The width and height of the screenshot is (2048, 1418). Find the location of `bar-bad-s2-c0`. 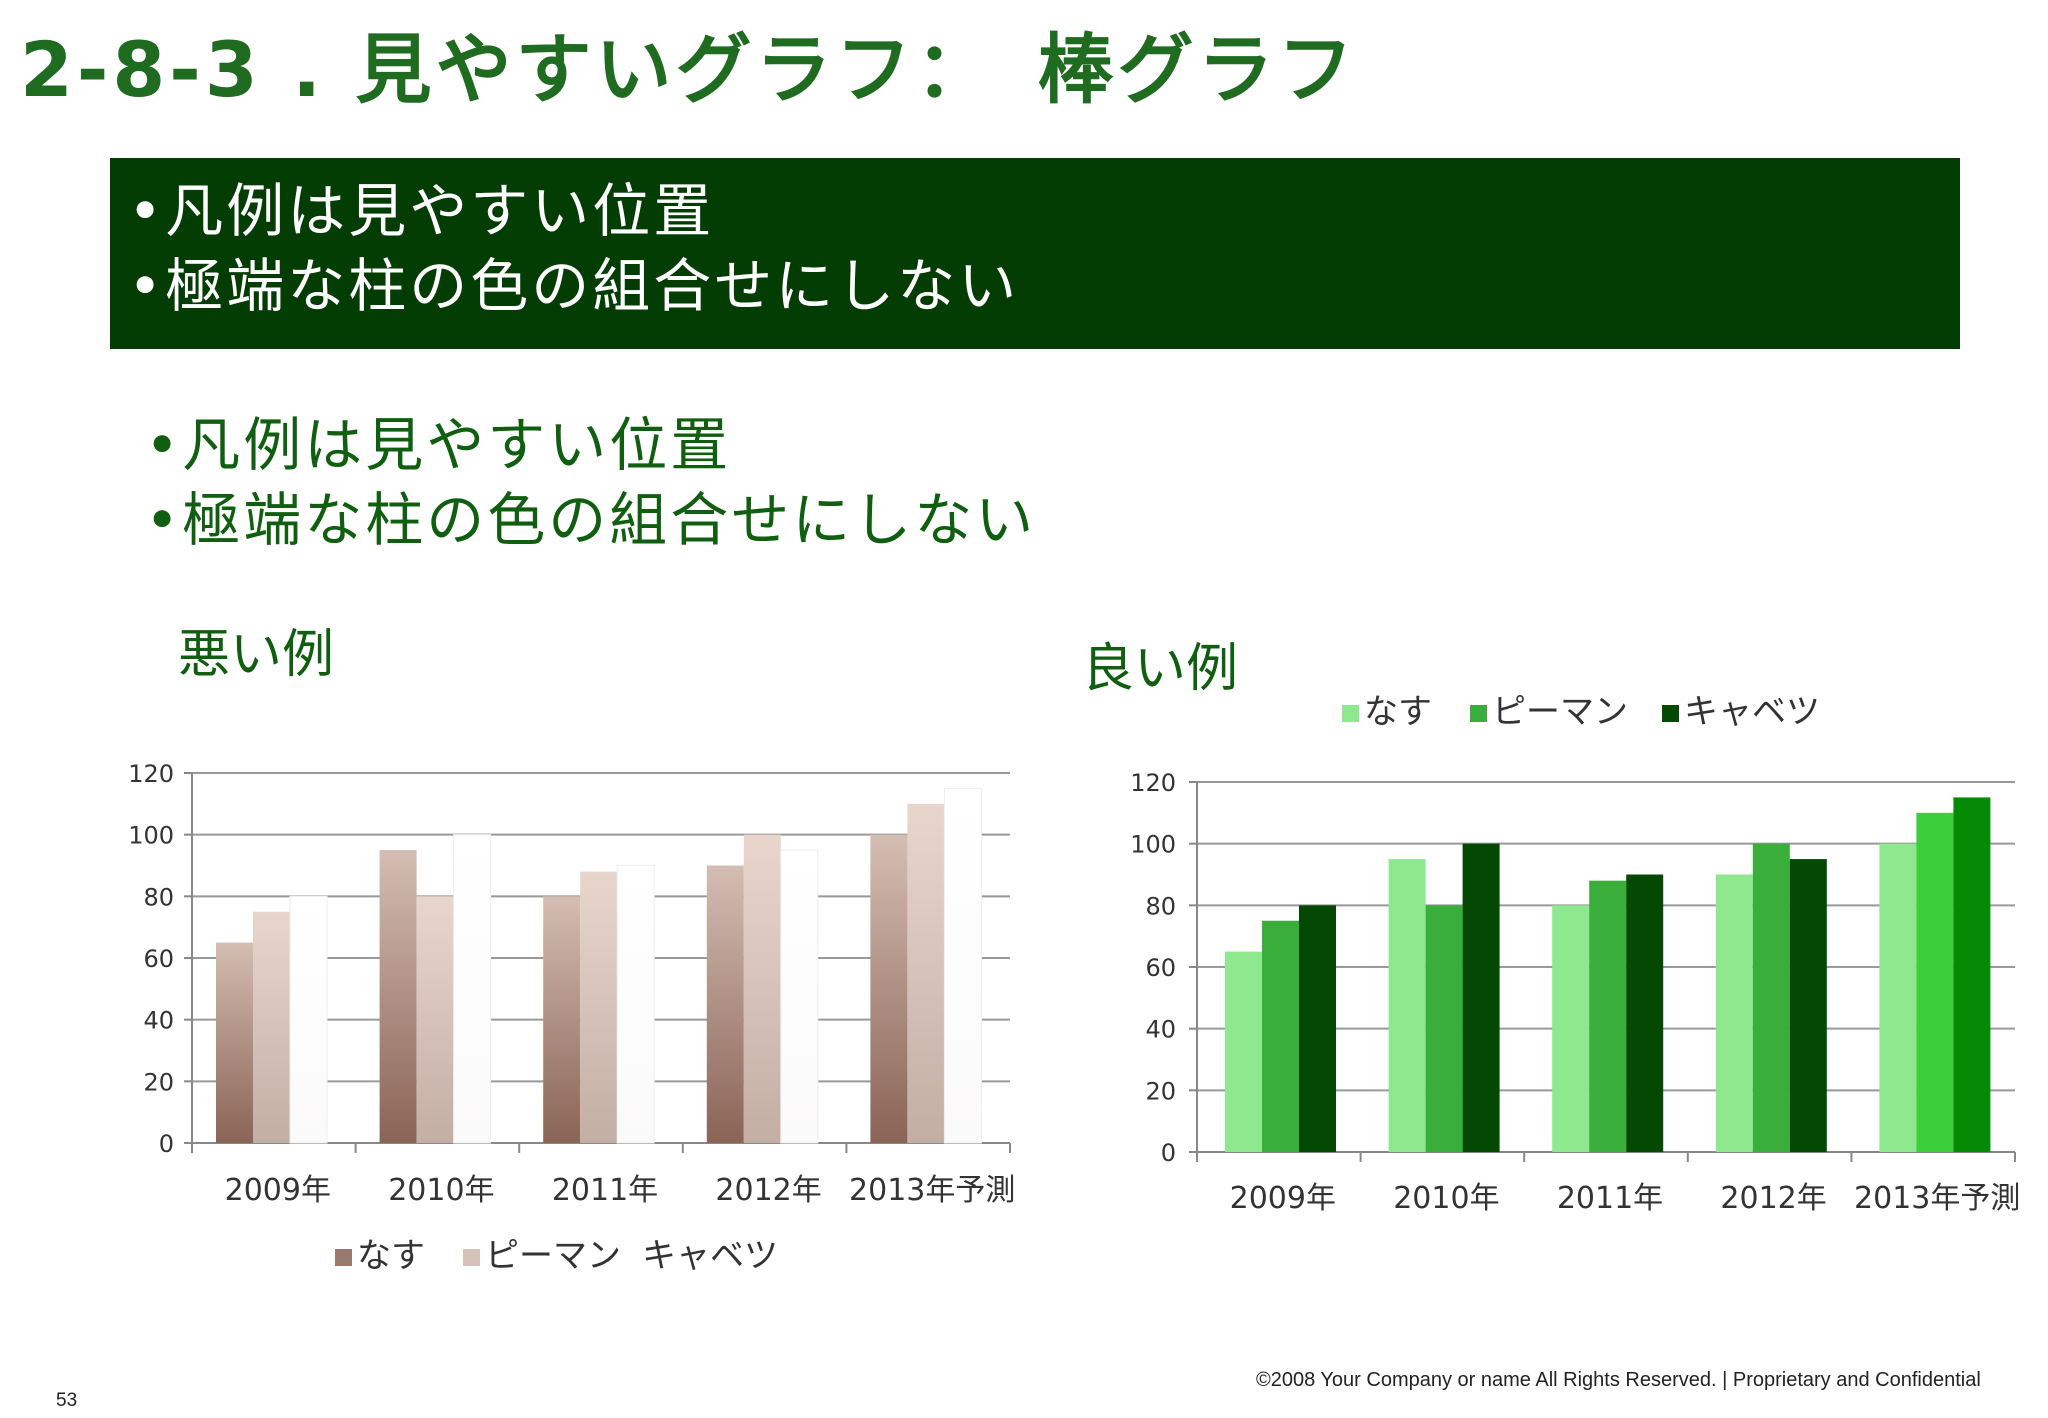

bar-bad-s2-c0 is located at coordinates (308, 1019).